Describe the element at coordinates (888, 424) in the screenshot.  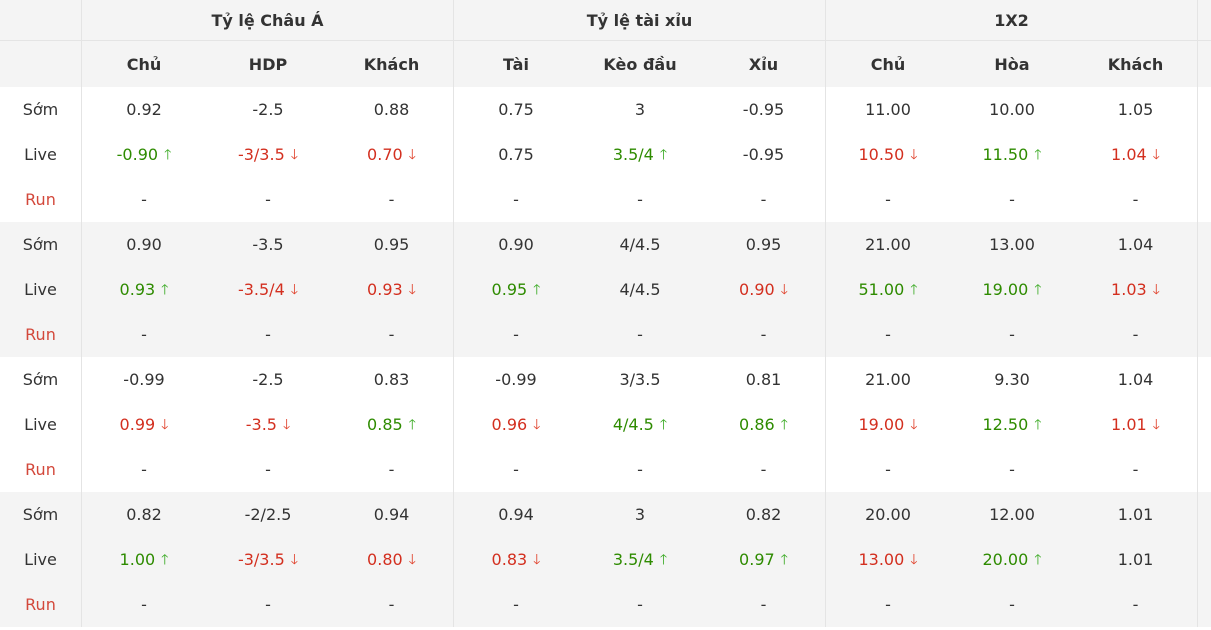
I see `odds-cell: 19.00 🡓` at that location.